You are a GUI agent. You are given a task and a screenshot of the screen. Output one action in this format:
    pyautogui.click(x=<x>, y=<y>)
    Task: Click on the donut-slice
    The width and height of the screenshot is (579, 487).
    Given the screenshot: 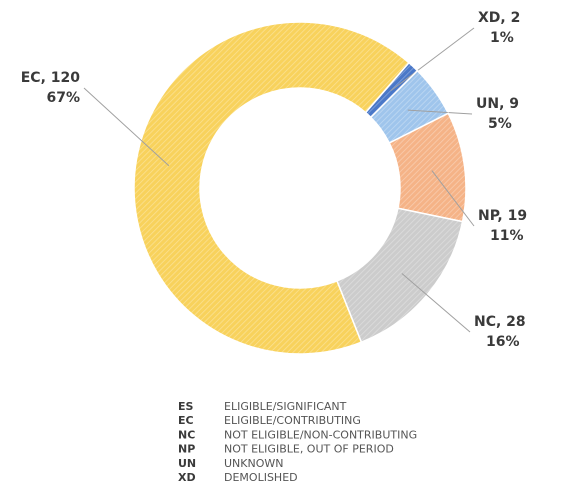 What is the action you would take?
    pyautogui.click(x=399, y=275)
    